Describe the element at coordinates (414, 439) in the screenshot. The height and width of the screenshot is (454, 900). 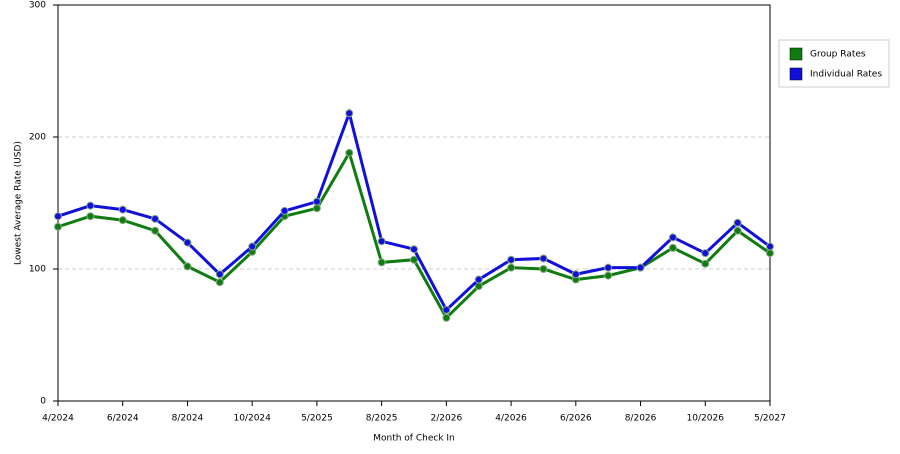
I see `x-axis-label: Month of Check In` at that location.